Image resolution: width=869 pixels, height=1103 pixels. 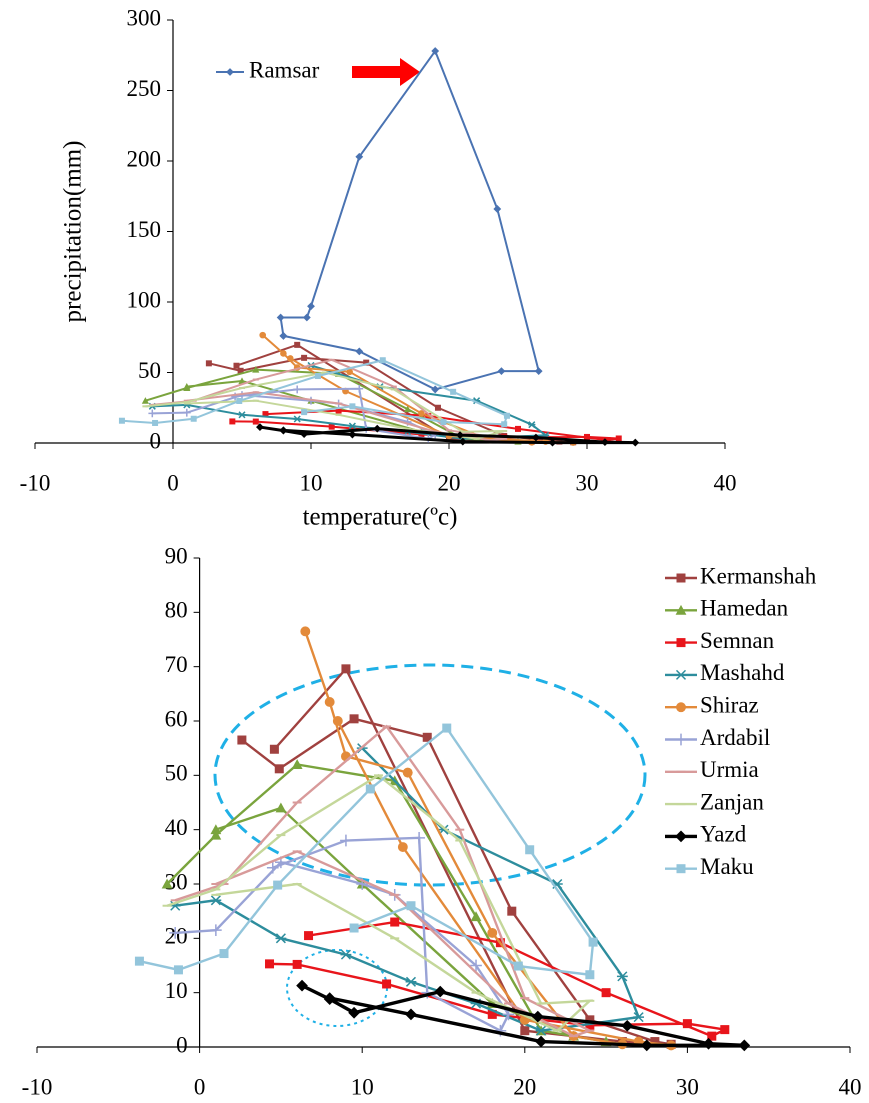 I want to click on y-tick-label: 40, so click(x=176, y=827).